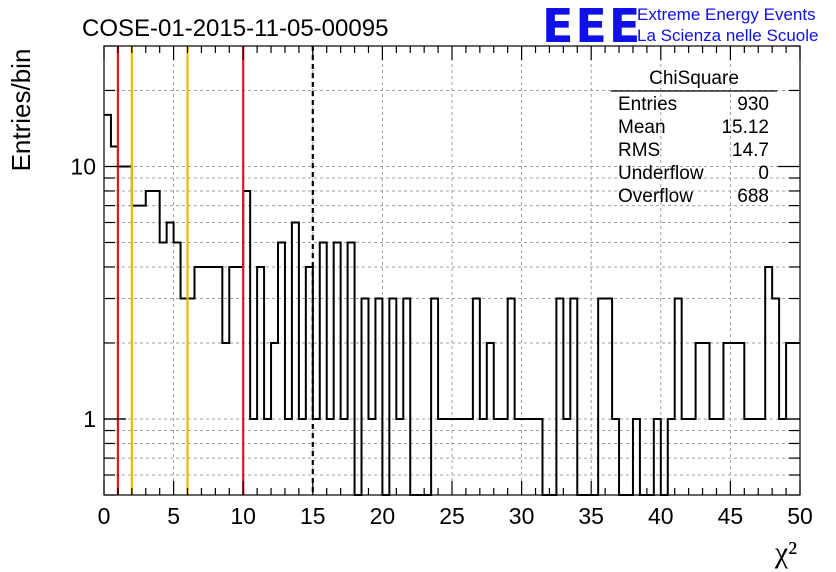 This screenshot has height=572, width=836. Describe the element at coordinates (763, 173) in the screenshot. I see `stats-row-value: 0` at that location.